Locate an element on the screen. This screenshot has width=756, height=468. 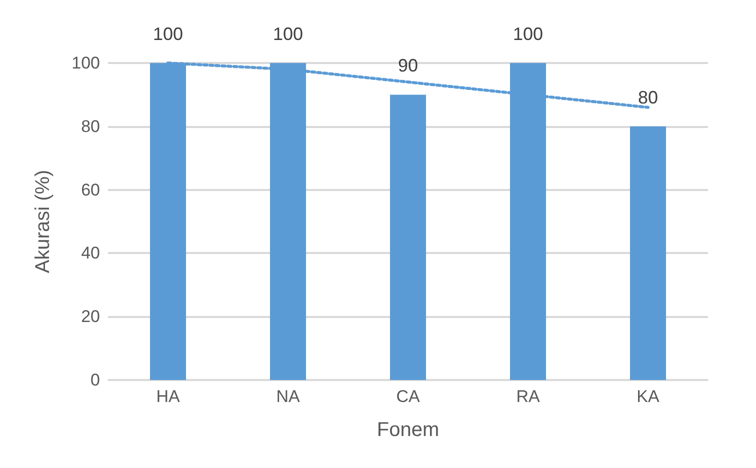
y-tick-label: 100 is located at coordinates (86, 63).